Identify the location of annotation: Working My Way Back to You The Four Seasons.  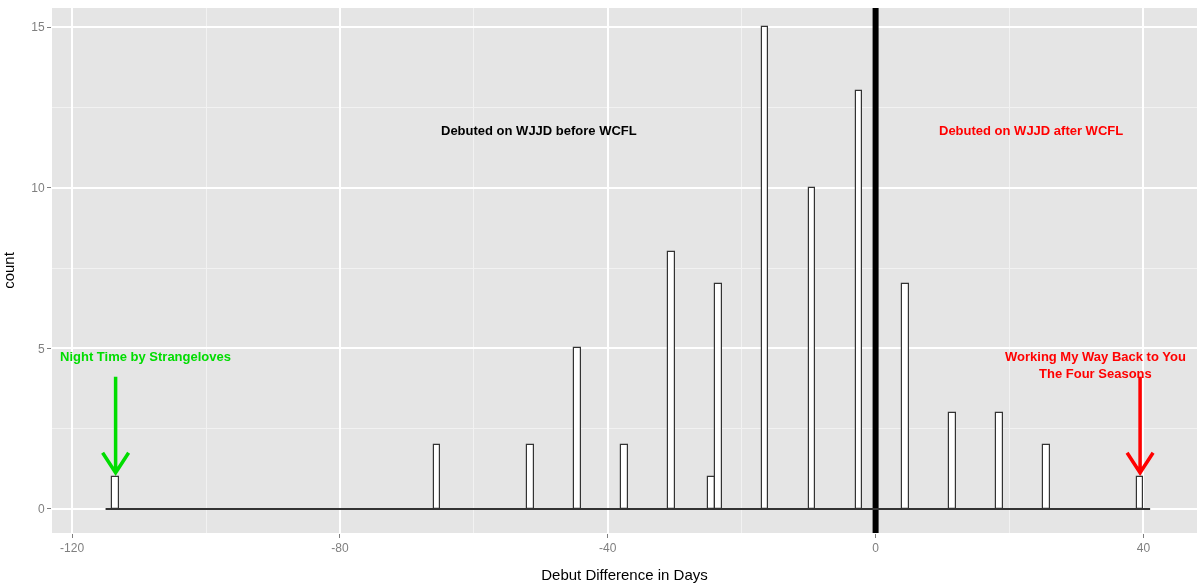
(1095, 365).